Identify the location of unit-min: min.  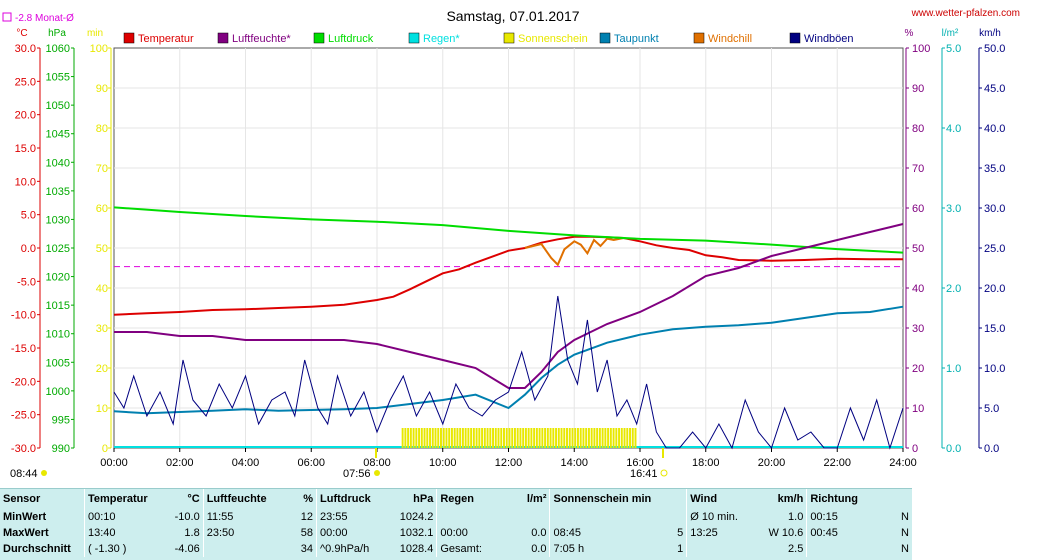
(95, 33).